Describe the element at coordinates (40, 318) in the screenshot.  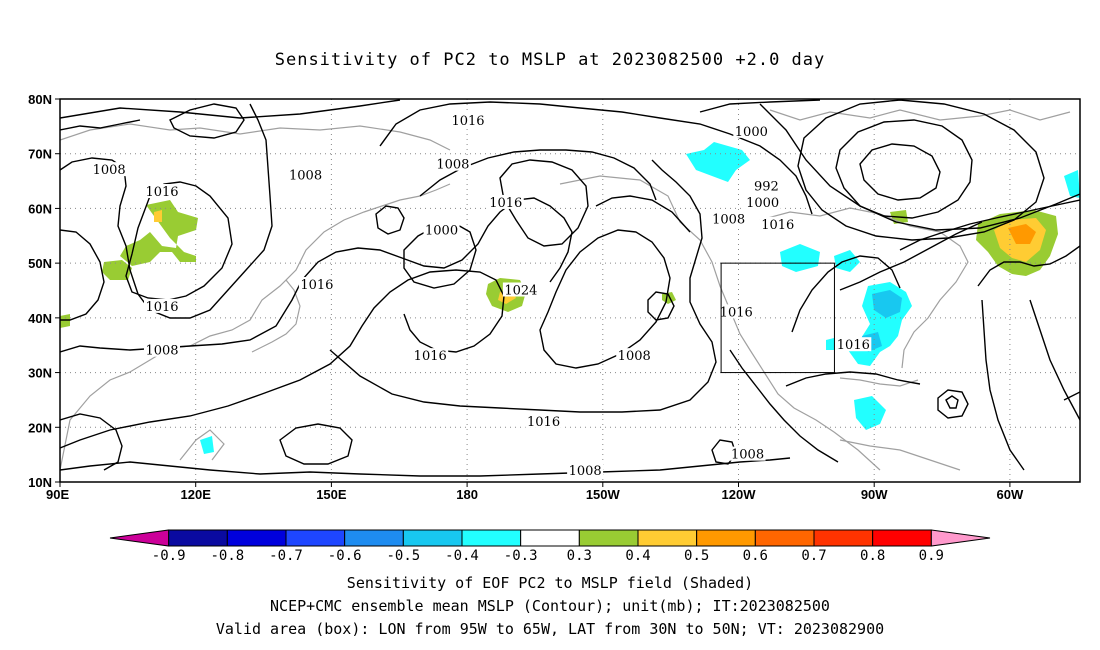
I see `lat-label: 40N` at that location.